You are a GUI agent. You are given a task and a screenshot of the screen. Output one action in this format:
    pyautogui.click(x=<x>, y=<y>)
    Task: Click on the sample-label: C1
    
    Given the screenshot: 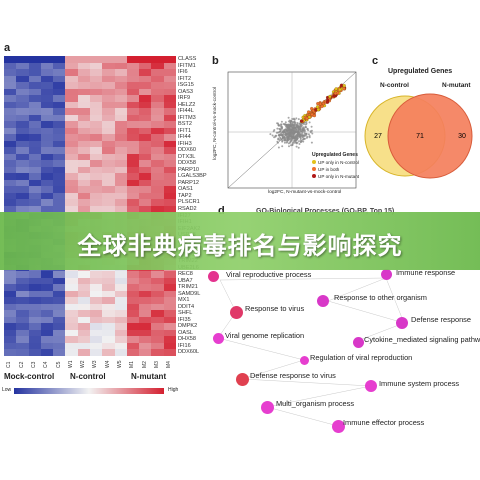 What is the action you would take?
    pyautogui.click(x=9, y=364)
    